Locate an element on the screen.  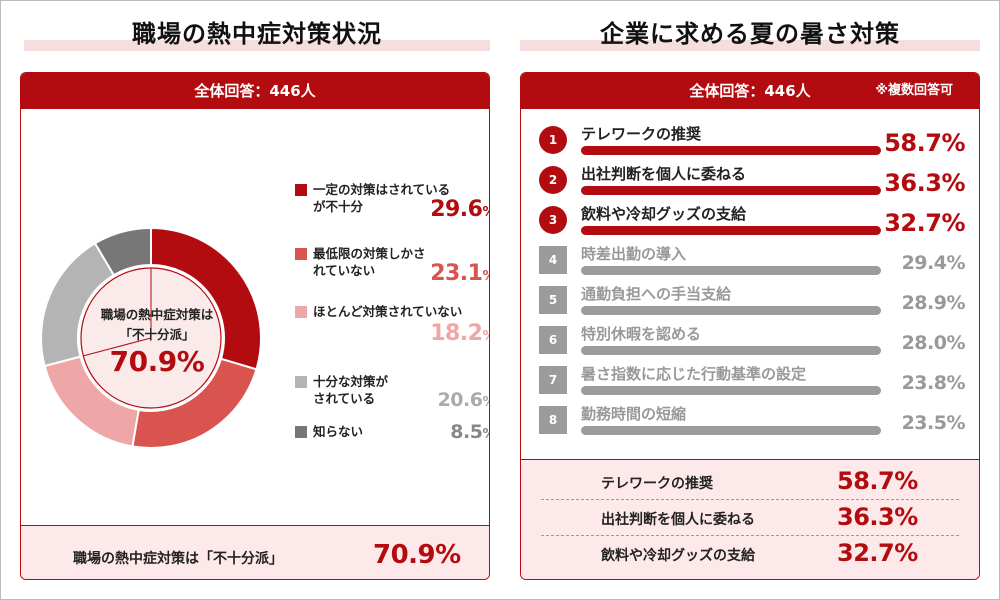
footer-row-label: テレワークの推奨 is located at coordinates (657, 484).